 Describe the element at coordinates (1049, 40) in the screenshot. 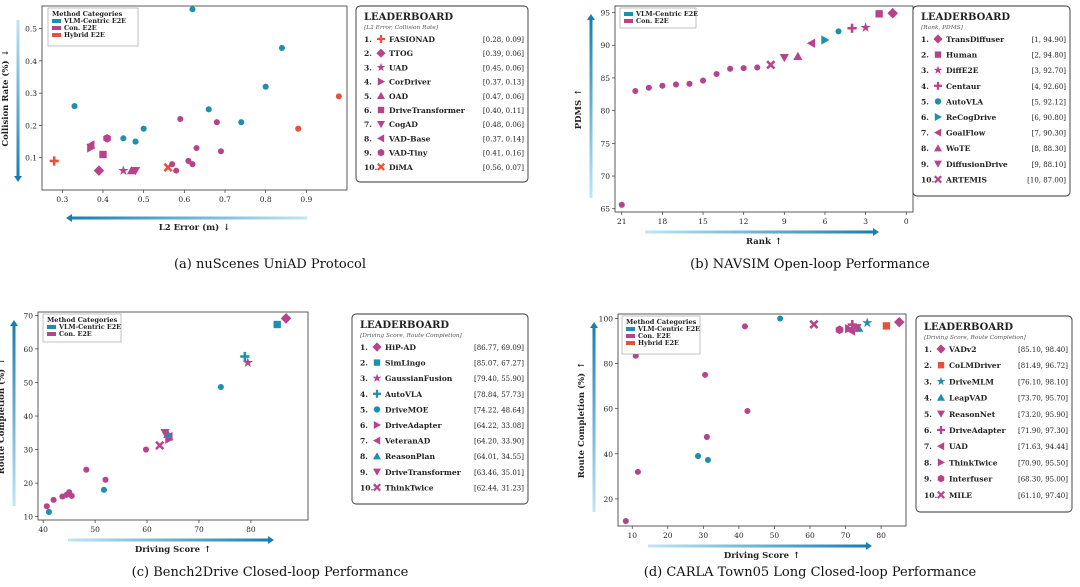

I see `leaderboard-value: [1, 94.90]` at that location.